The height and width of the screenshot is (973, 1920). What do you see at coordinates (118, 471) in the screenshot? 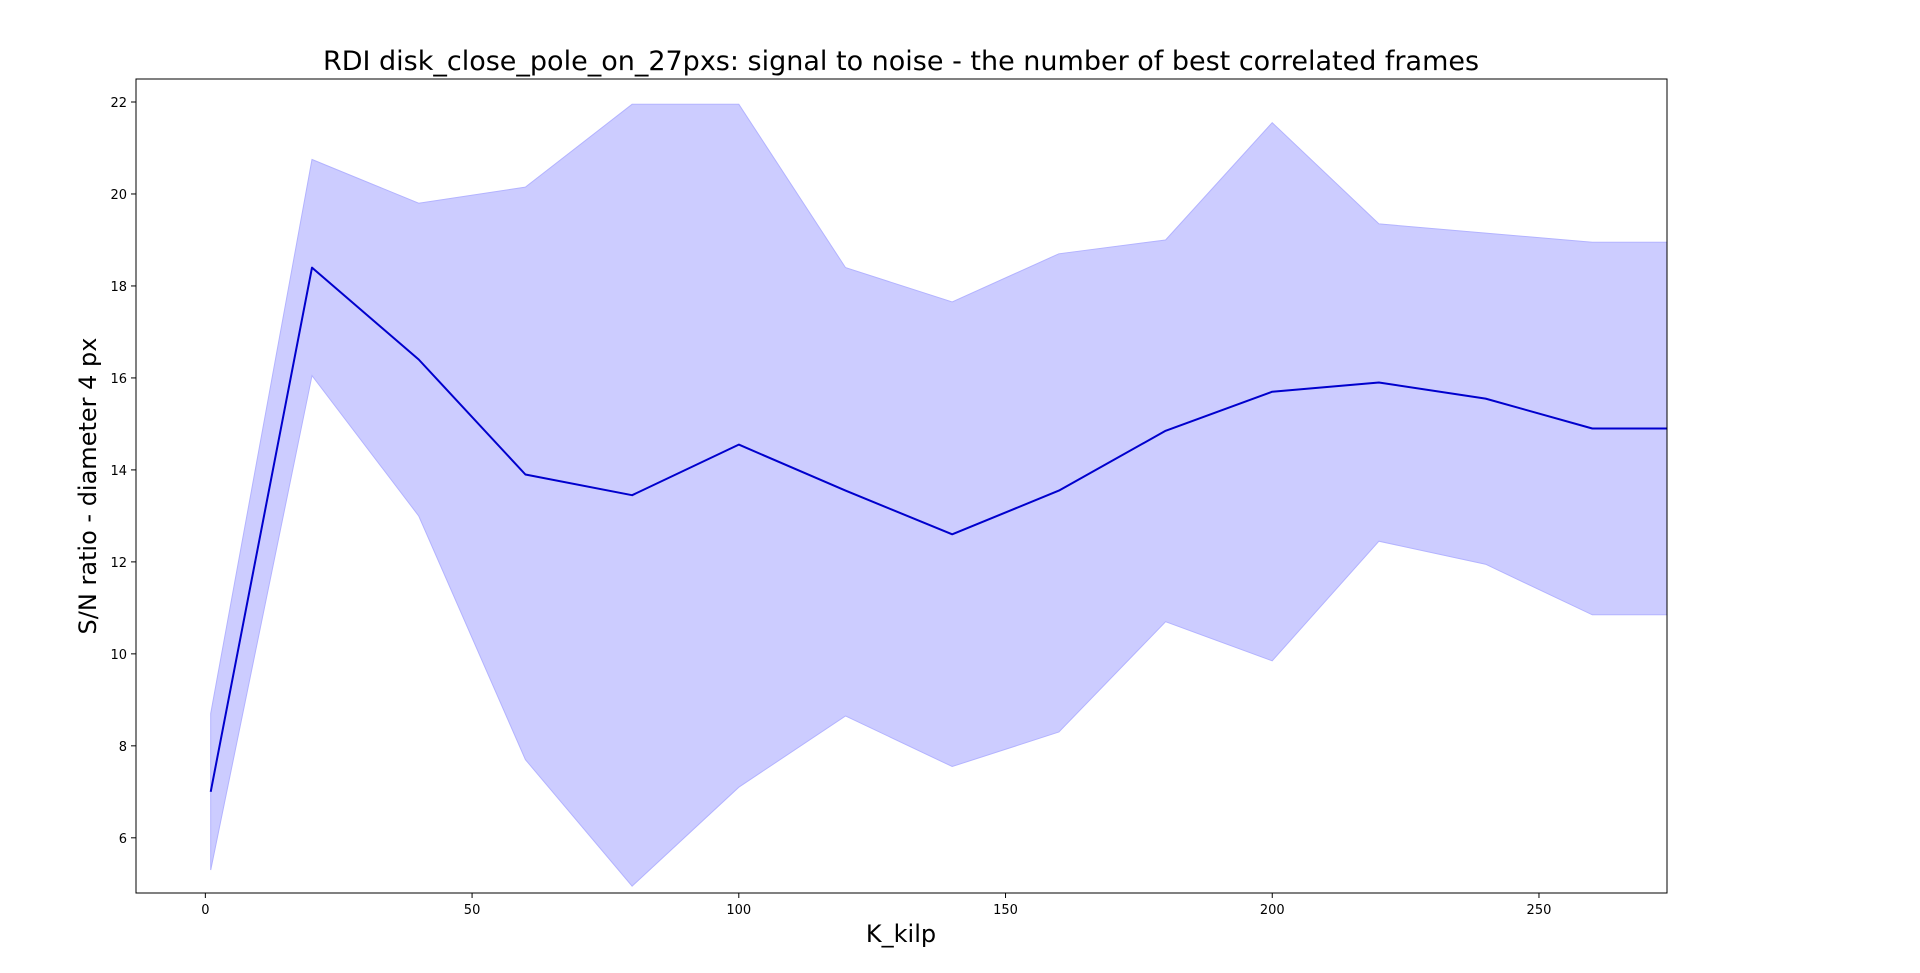
I see `y-tick-label: 14` at bounding box center [118, 471].